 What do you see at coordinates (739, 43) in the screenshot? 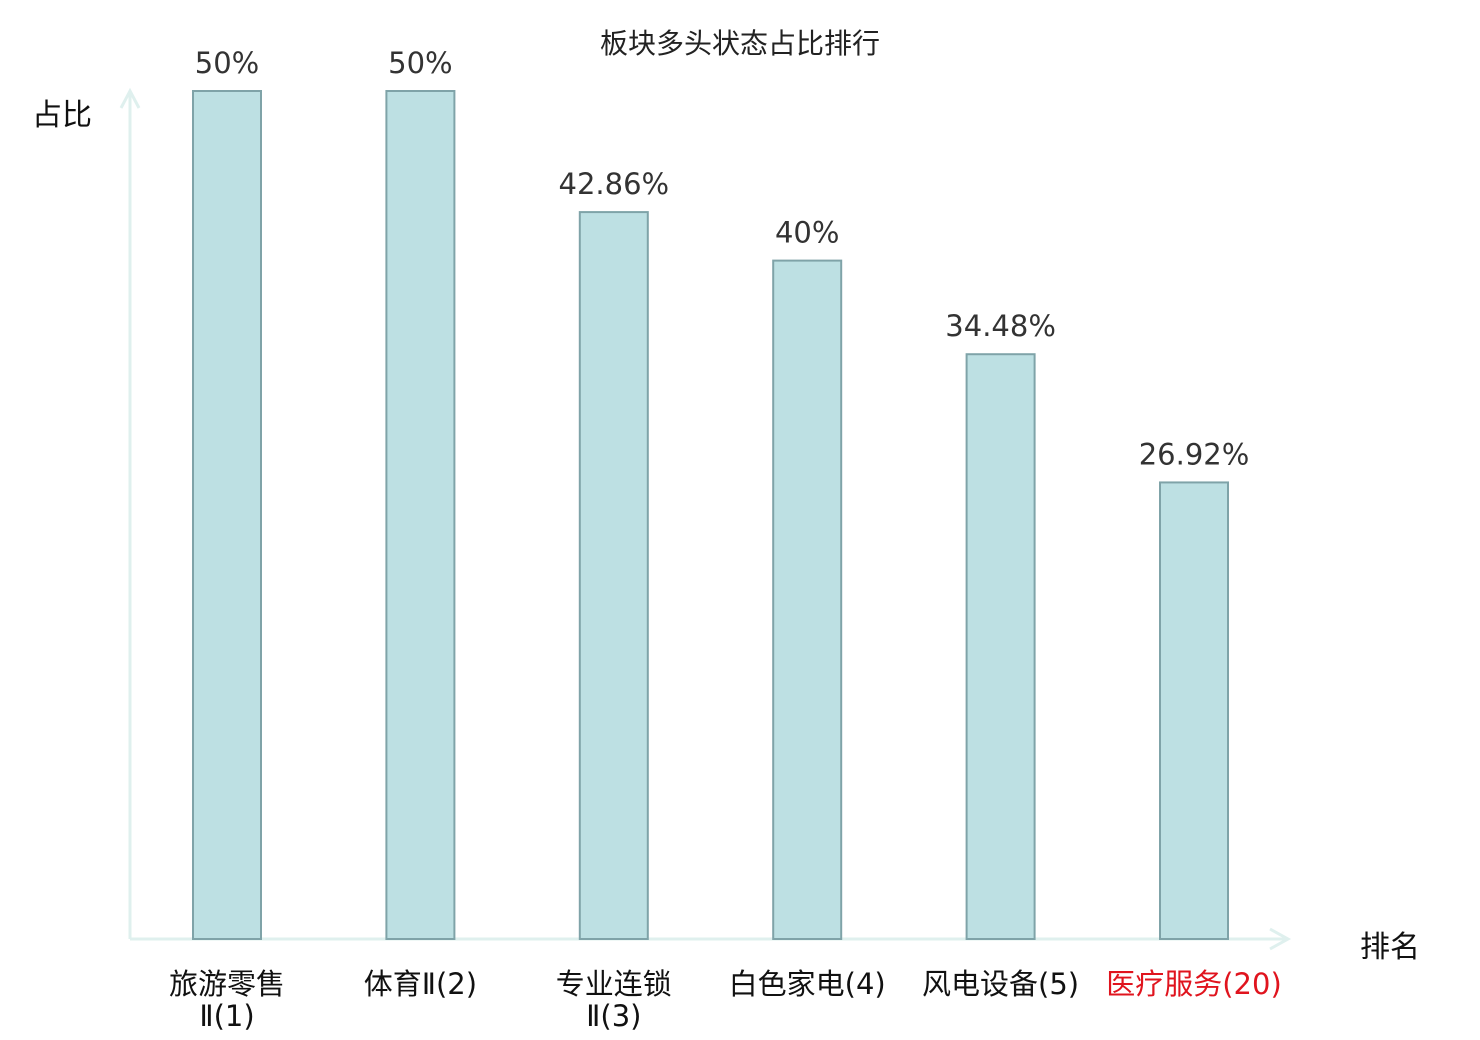
I see `chart-title: 板块多头状态占比排行` at bounding box center [739, 43].